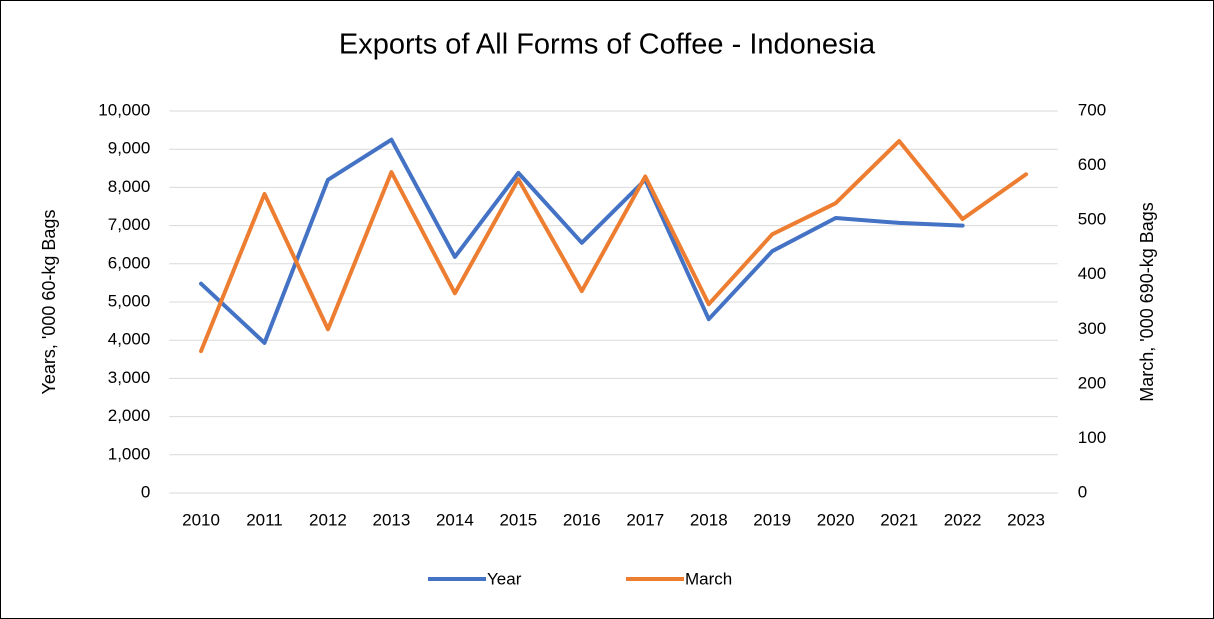  I want to click on y-tick-label: 4,000, so click(129, 339).